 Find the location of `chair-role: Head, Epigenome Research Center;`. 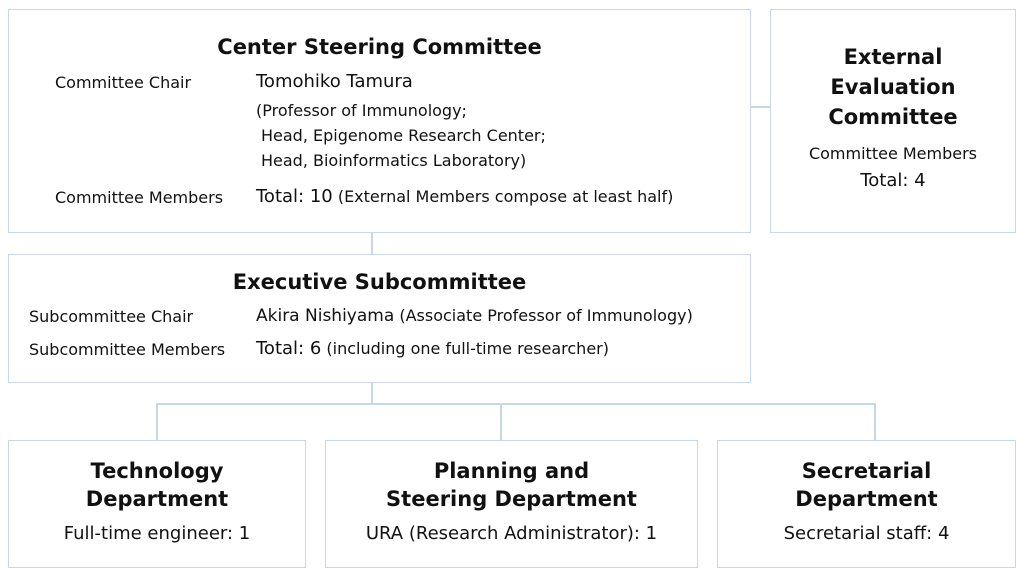

chair-role: Head, Epigenome Research Center; is located at coordinates (403, 135).